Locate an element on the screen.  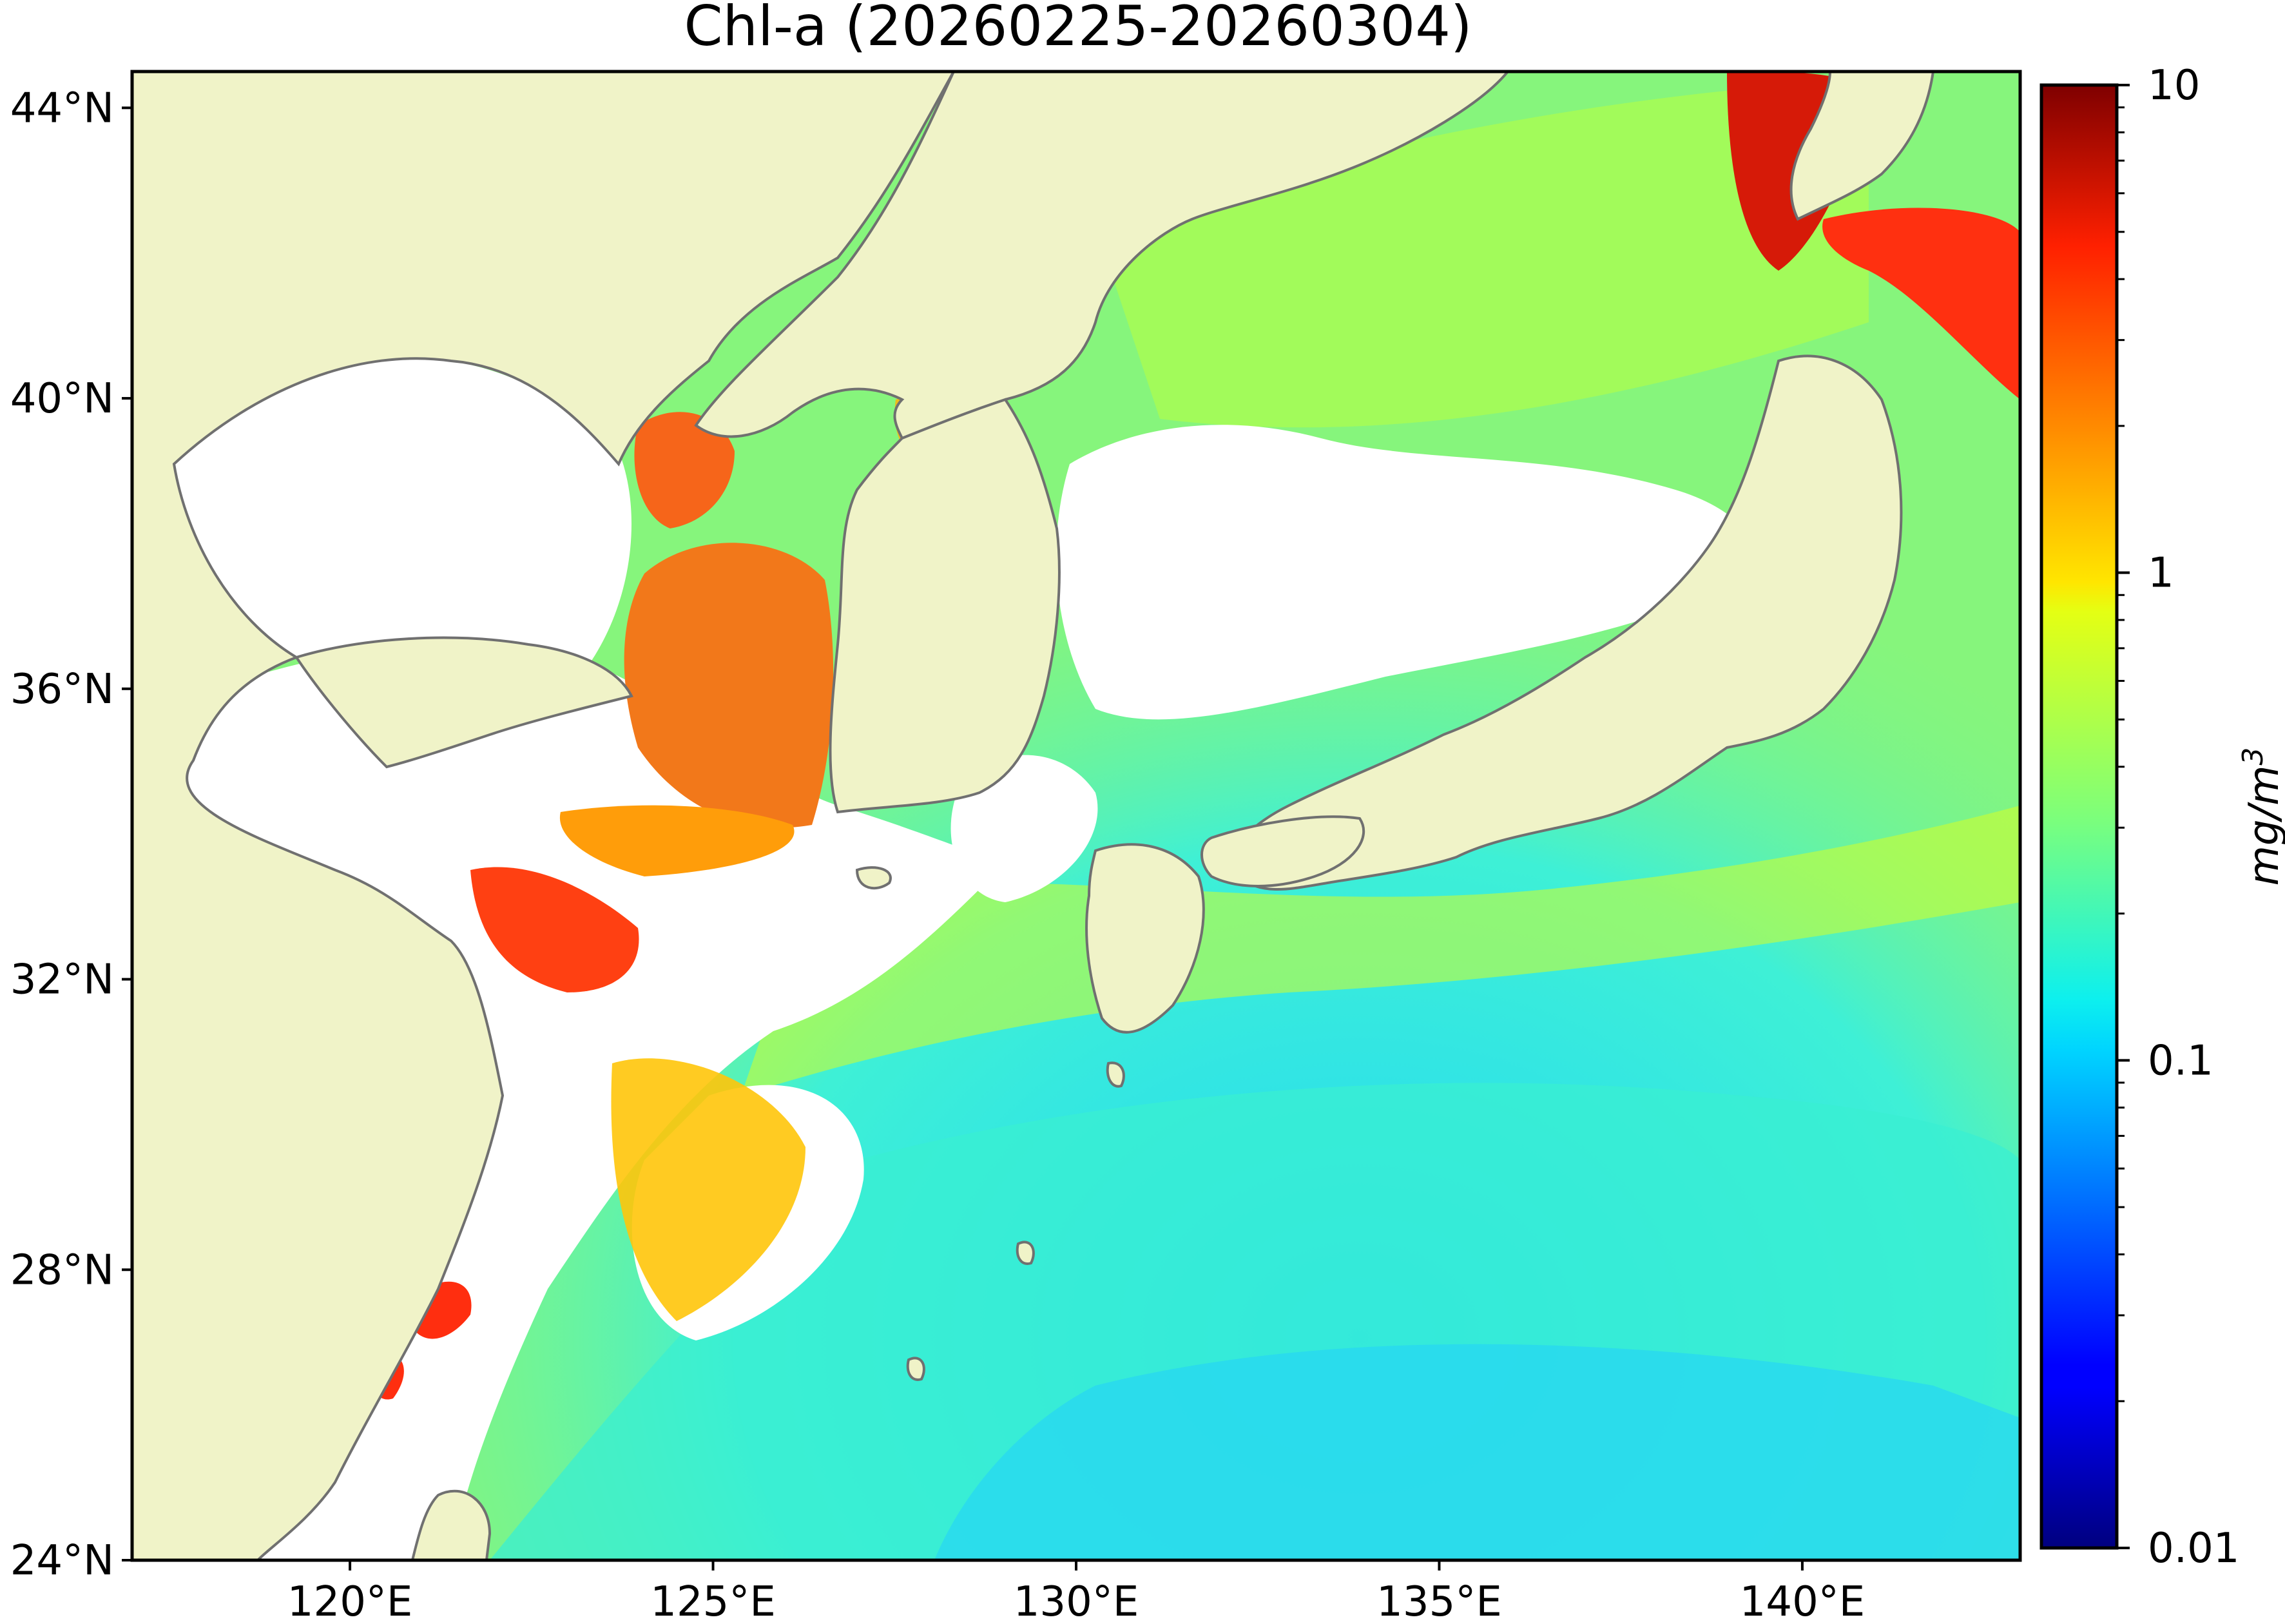
land-jeju is located at coordinates (873, 878).